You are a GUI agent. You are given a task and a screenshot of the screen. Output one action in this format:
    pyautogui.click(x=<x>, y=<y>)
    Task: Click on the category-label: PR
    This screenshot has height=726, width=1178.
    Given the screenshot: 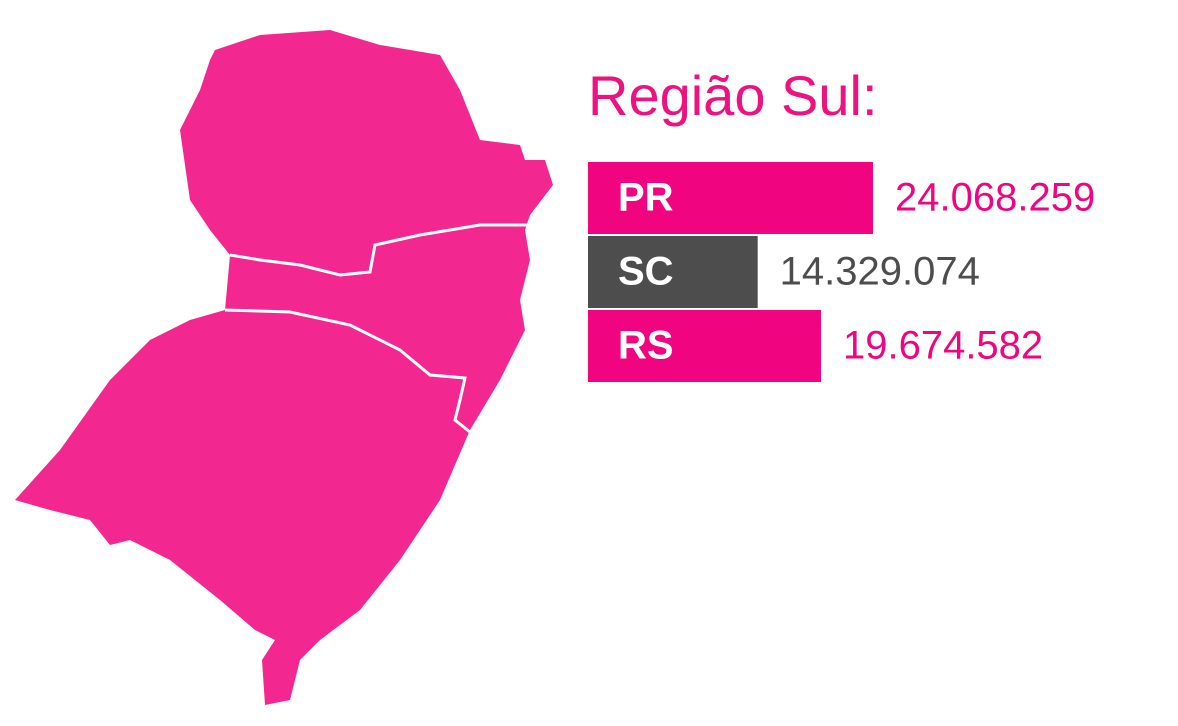 What is the action you would take?
    pyautogui.click(x=646, y=198)
    